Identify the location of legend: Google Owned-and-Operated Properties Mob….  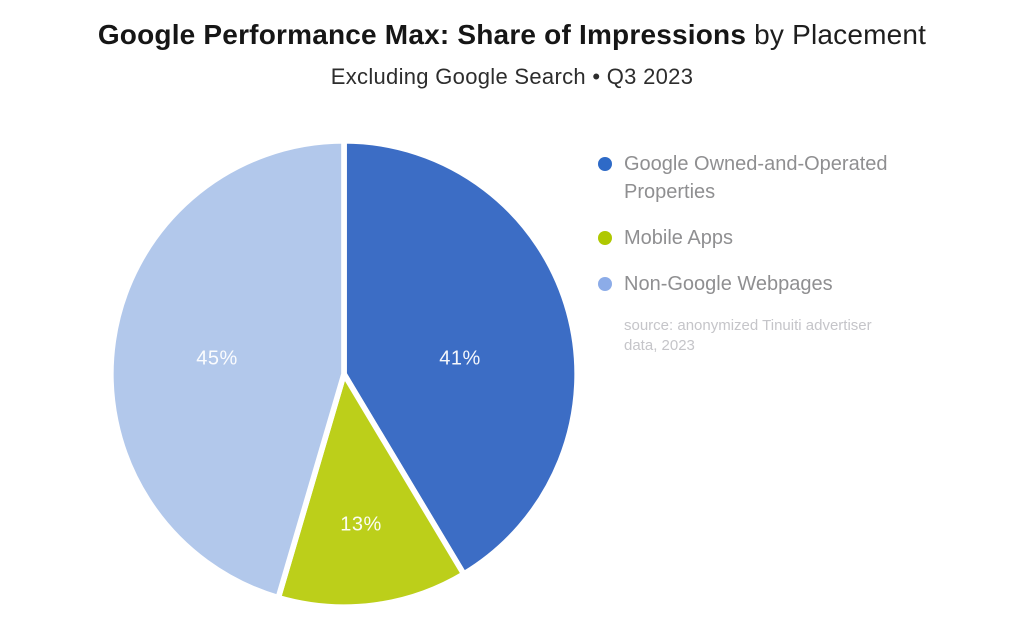
(764, 253).